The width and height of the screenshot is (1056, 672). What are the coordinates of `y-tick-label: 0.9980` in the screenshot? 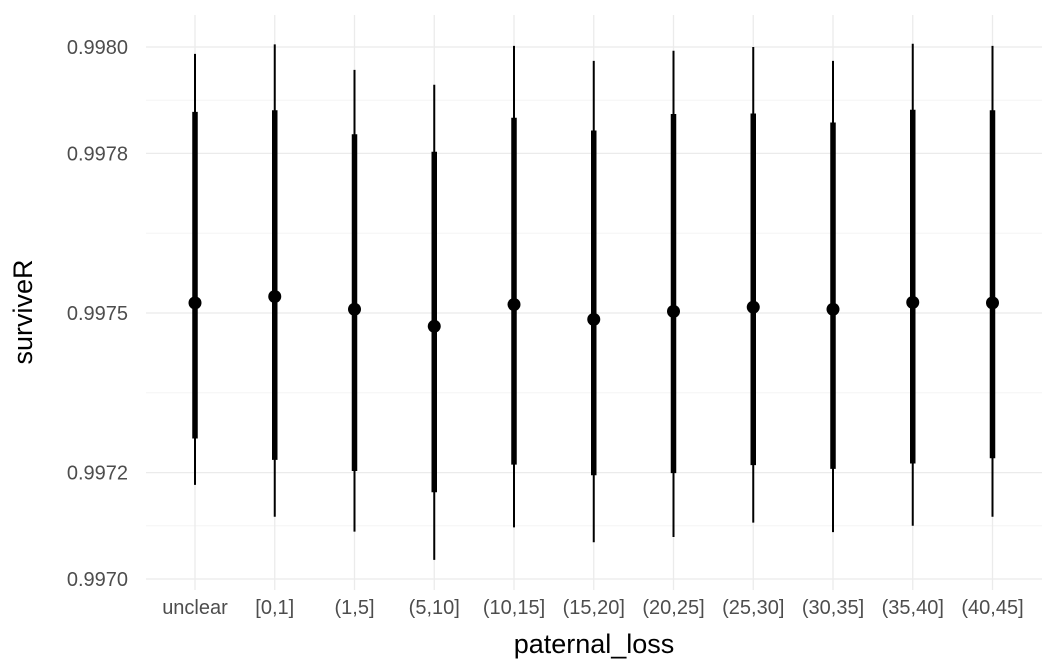 It's located at (97, 48).